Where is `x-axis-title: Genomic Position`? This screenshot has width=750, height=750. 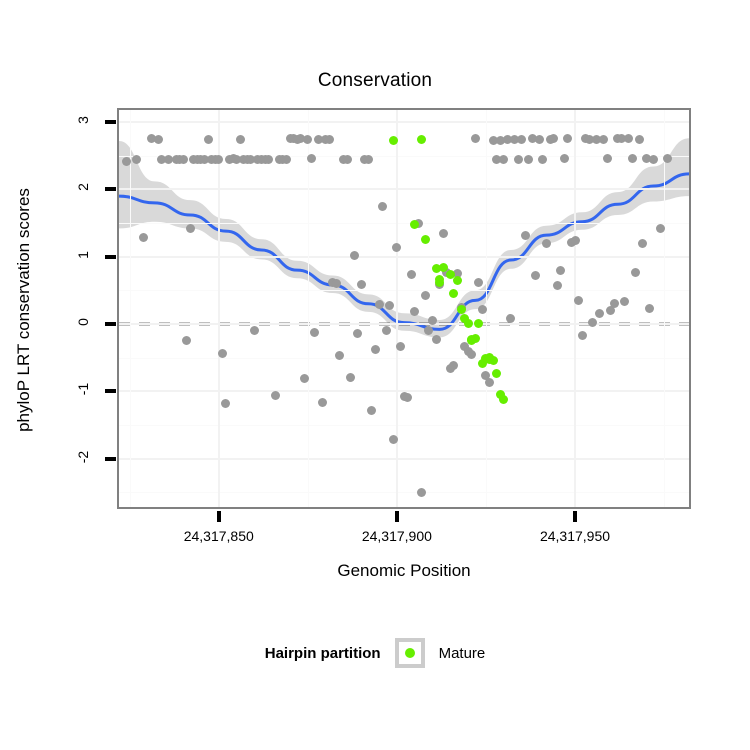 x-axis-title: Genomic Position is located at coordinates (404, 570).